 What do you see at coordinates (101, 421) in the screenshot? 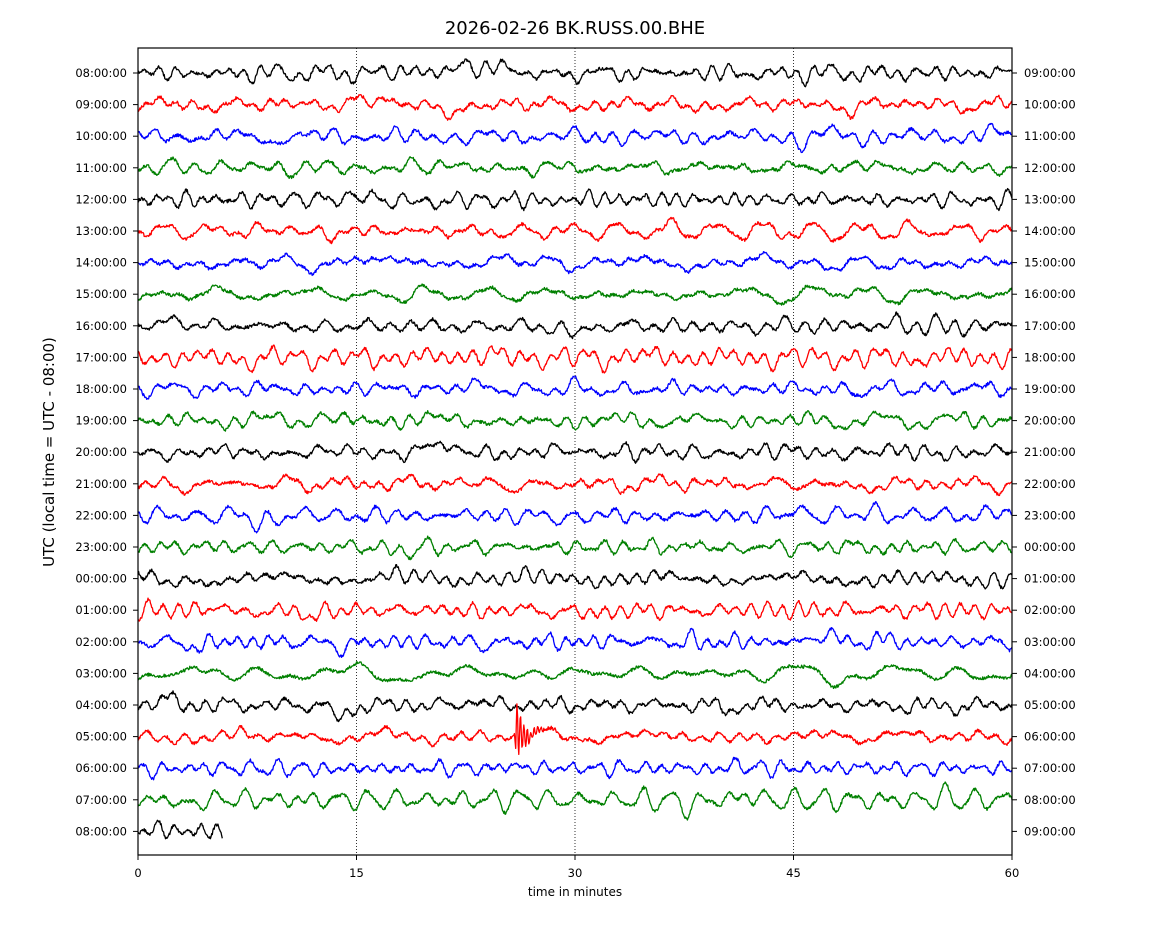
I see `left-time-label: 19:00:00` at bounding box center [101, 421].